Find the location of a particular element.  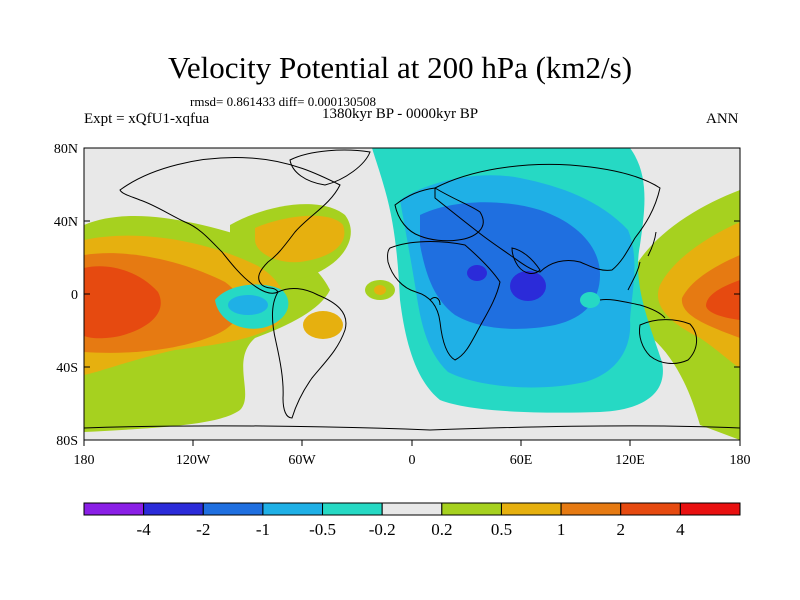

lat-label: 40N is located at coordinates (66, 222).